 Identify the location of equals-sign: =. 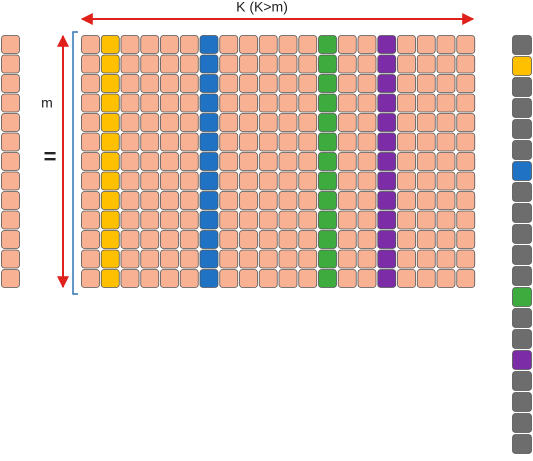
(50, 156).